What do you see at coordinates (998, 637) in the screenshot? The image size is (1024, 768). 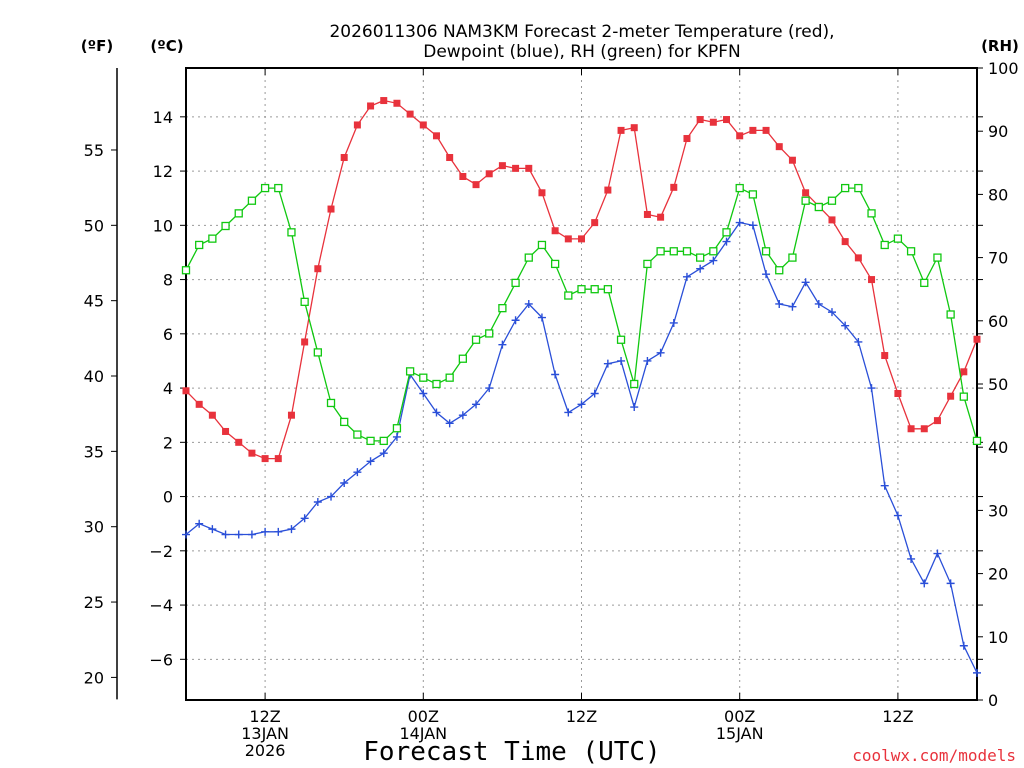 I see `rh-tick-label: 10` at bounding box center [998, 637].